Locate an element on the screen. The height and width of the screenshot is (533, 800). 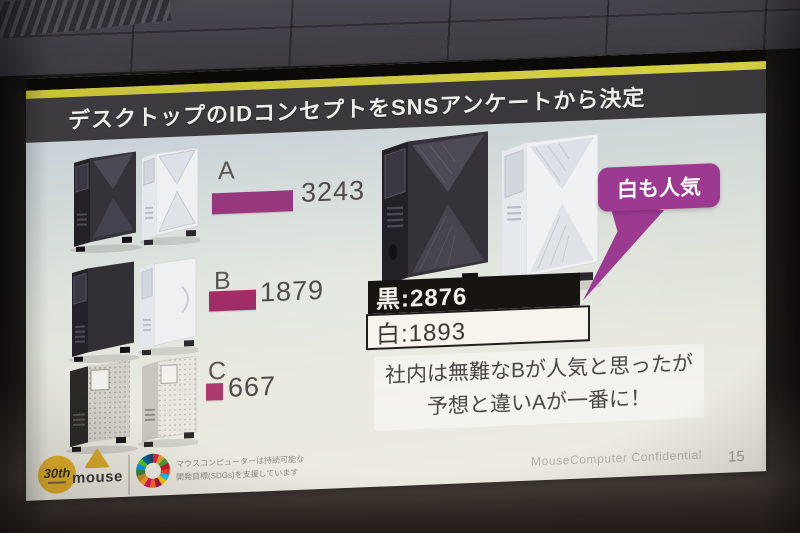
page-number: 15 is located at coordinates (736, 456).